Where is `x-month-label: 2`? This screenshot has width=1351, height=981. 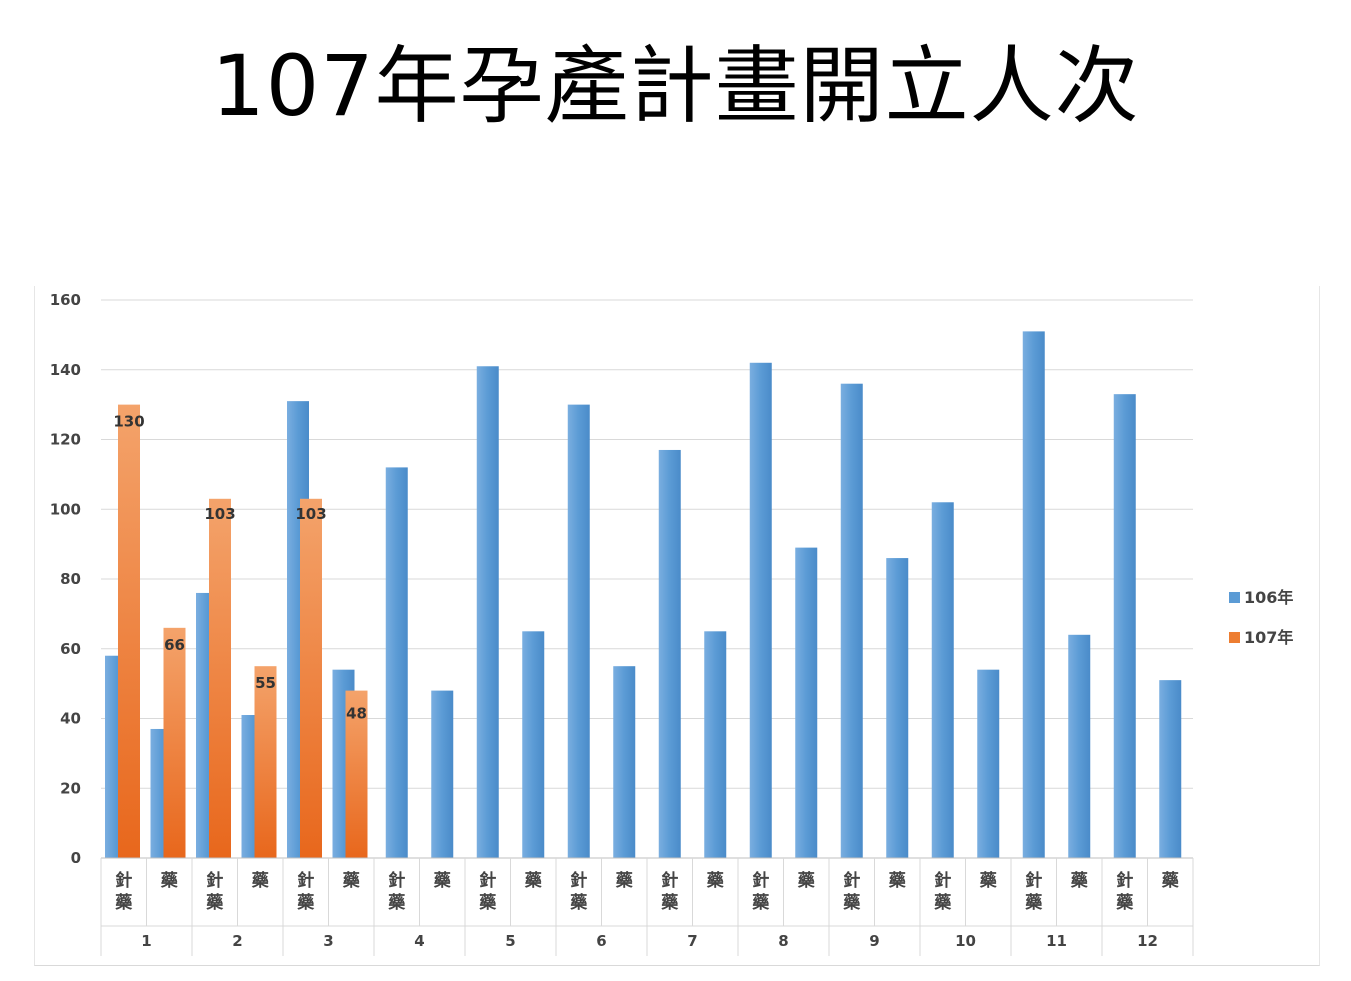
x-month-label: 2 is located at coordinates (237, 941).